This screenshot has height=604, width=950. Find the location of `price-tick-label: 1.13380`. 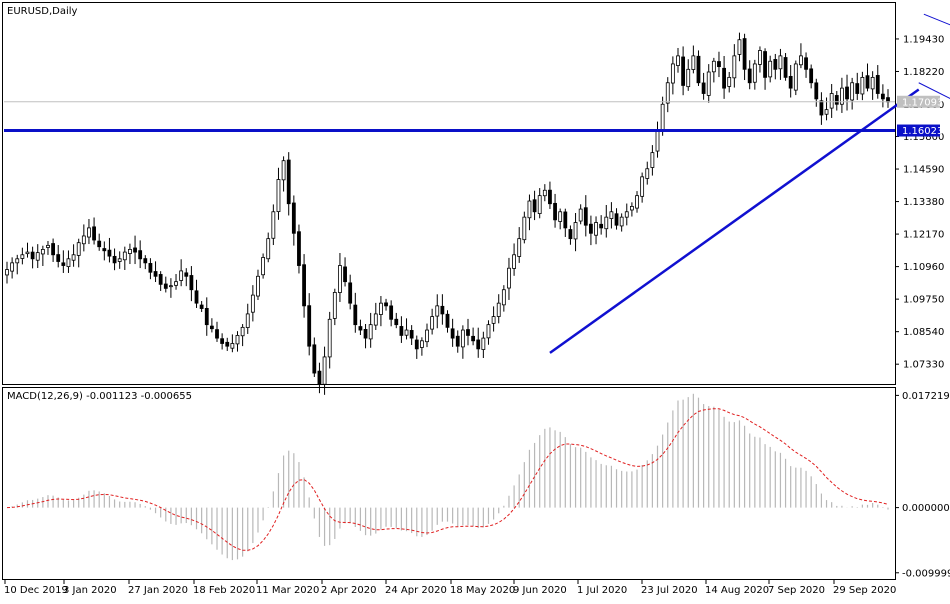

price-tick-label: 1.13380 is located at coordinates (923, 202).